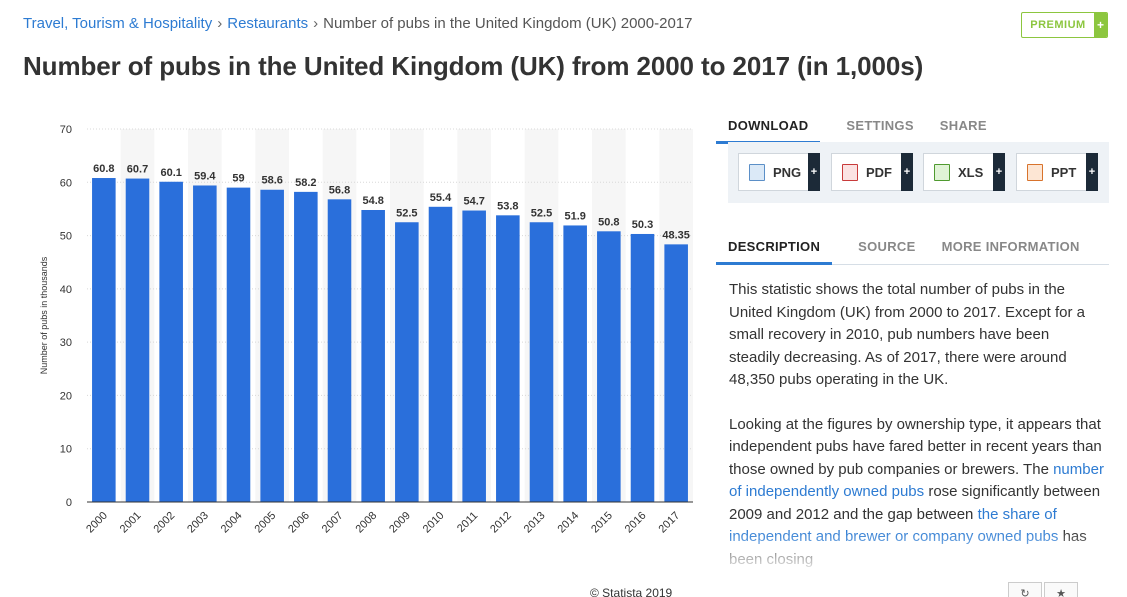  Describe the element at coordinates (400, 523) in the screenshot. I see `x-tick-label: 2009` at that location.